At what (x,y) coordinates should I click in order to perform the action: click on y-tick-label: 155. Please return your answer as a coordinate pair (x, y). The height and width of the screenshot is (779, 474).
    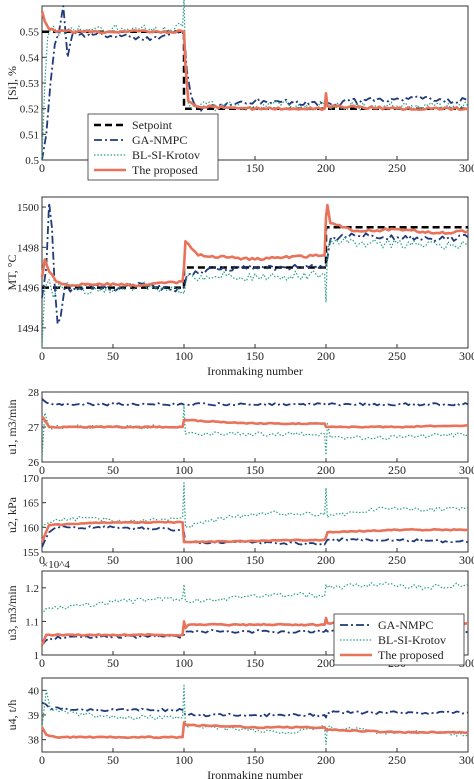
    Looking at the image, I should click on (31, 553).